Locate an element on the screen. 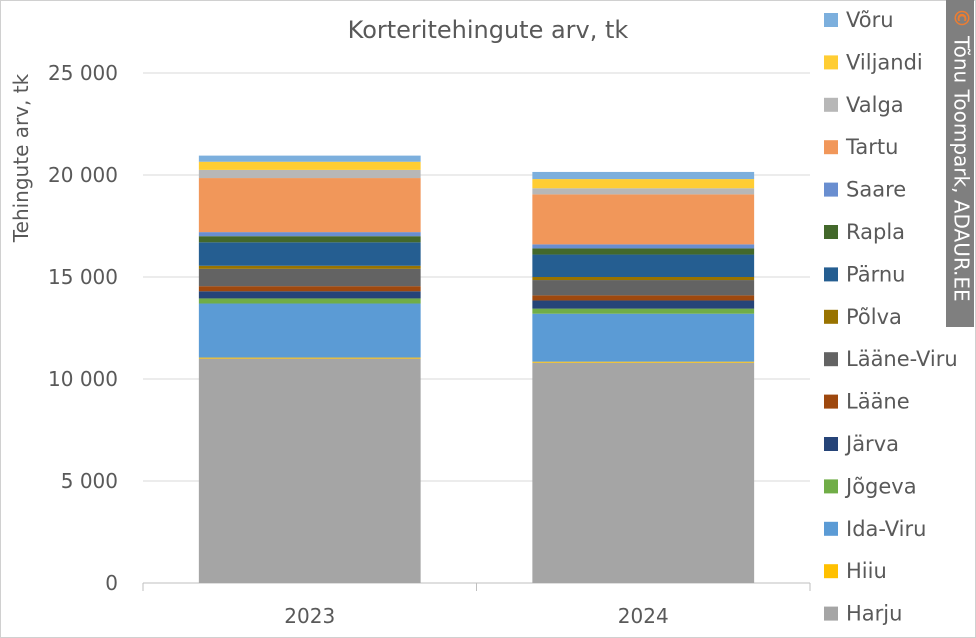 Image resolution: width=976 pixels, height=638 pixels. chart-title: Korteritehingute arv, tk is located at coordinates (488, 30).